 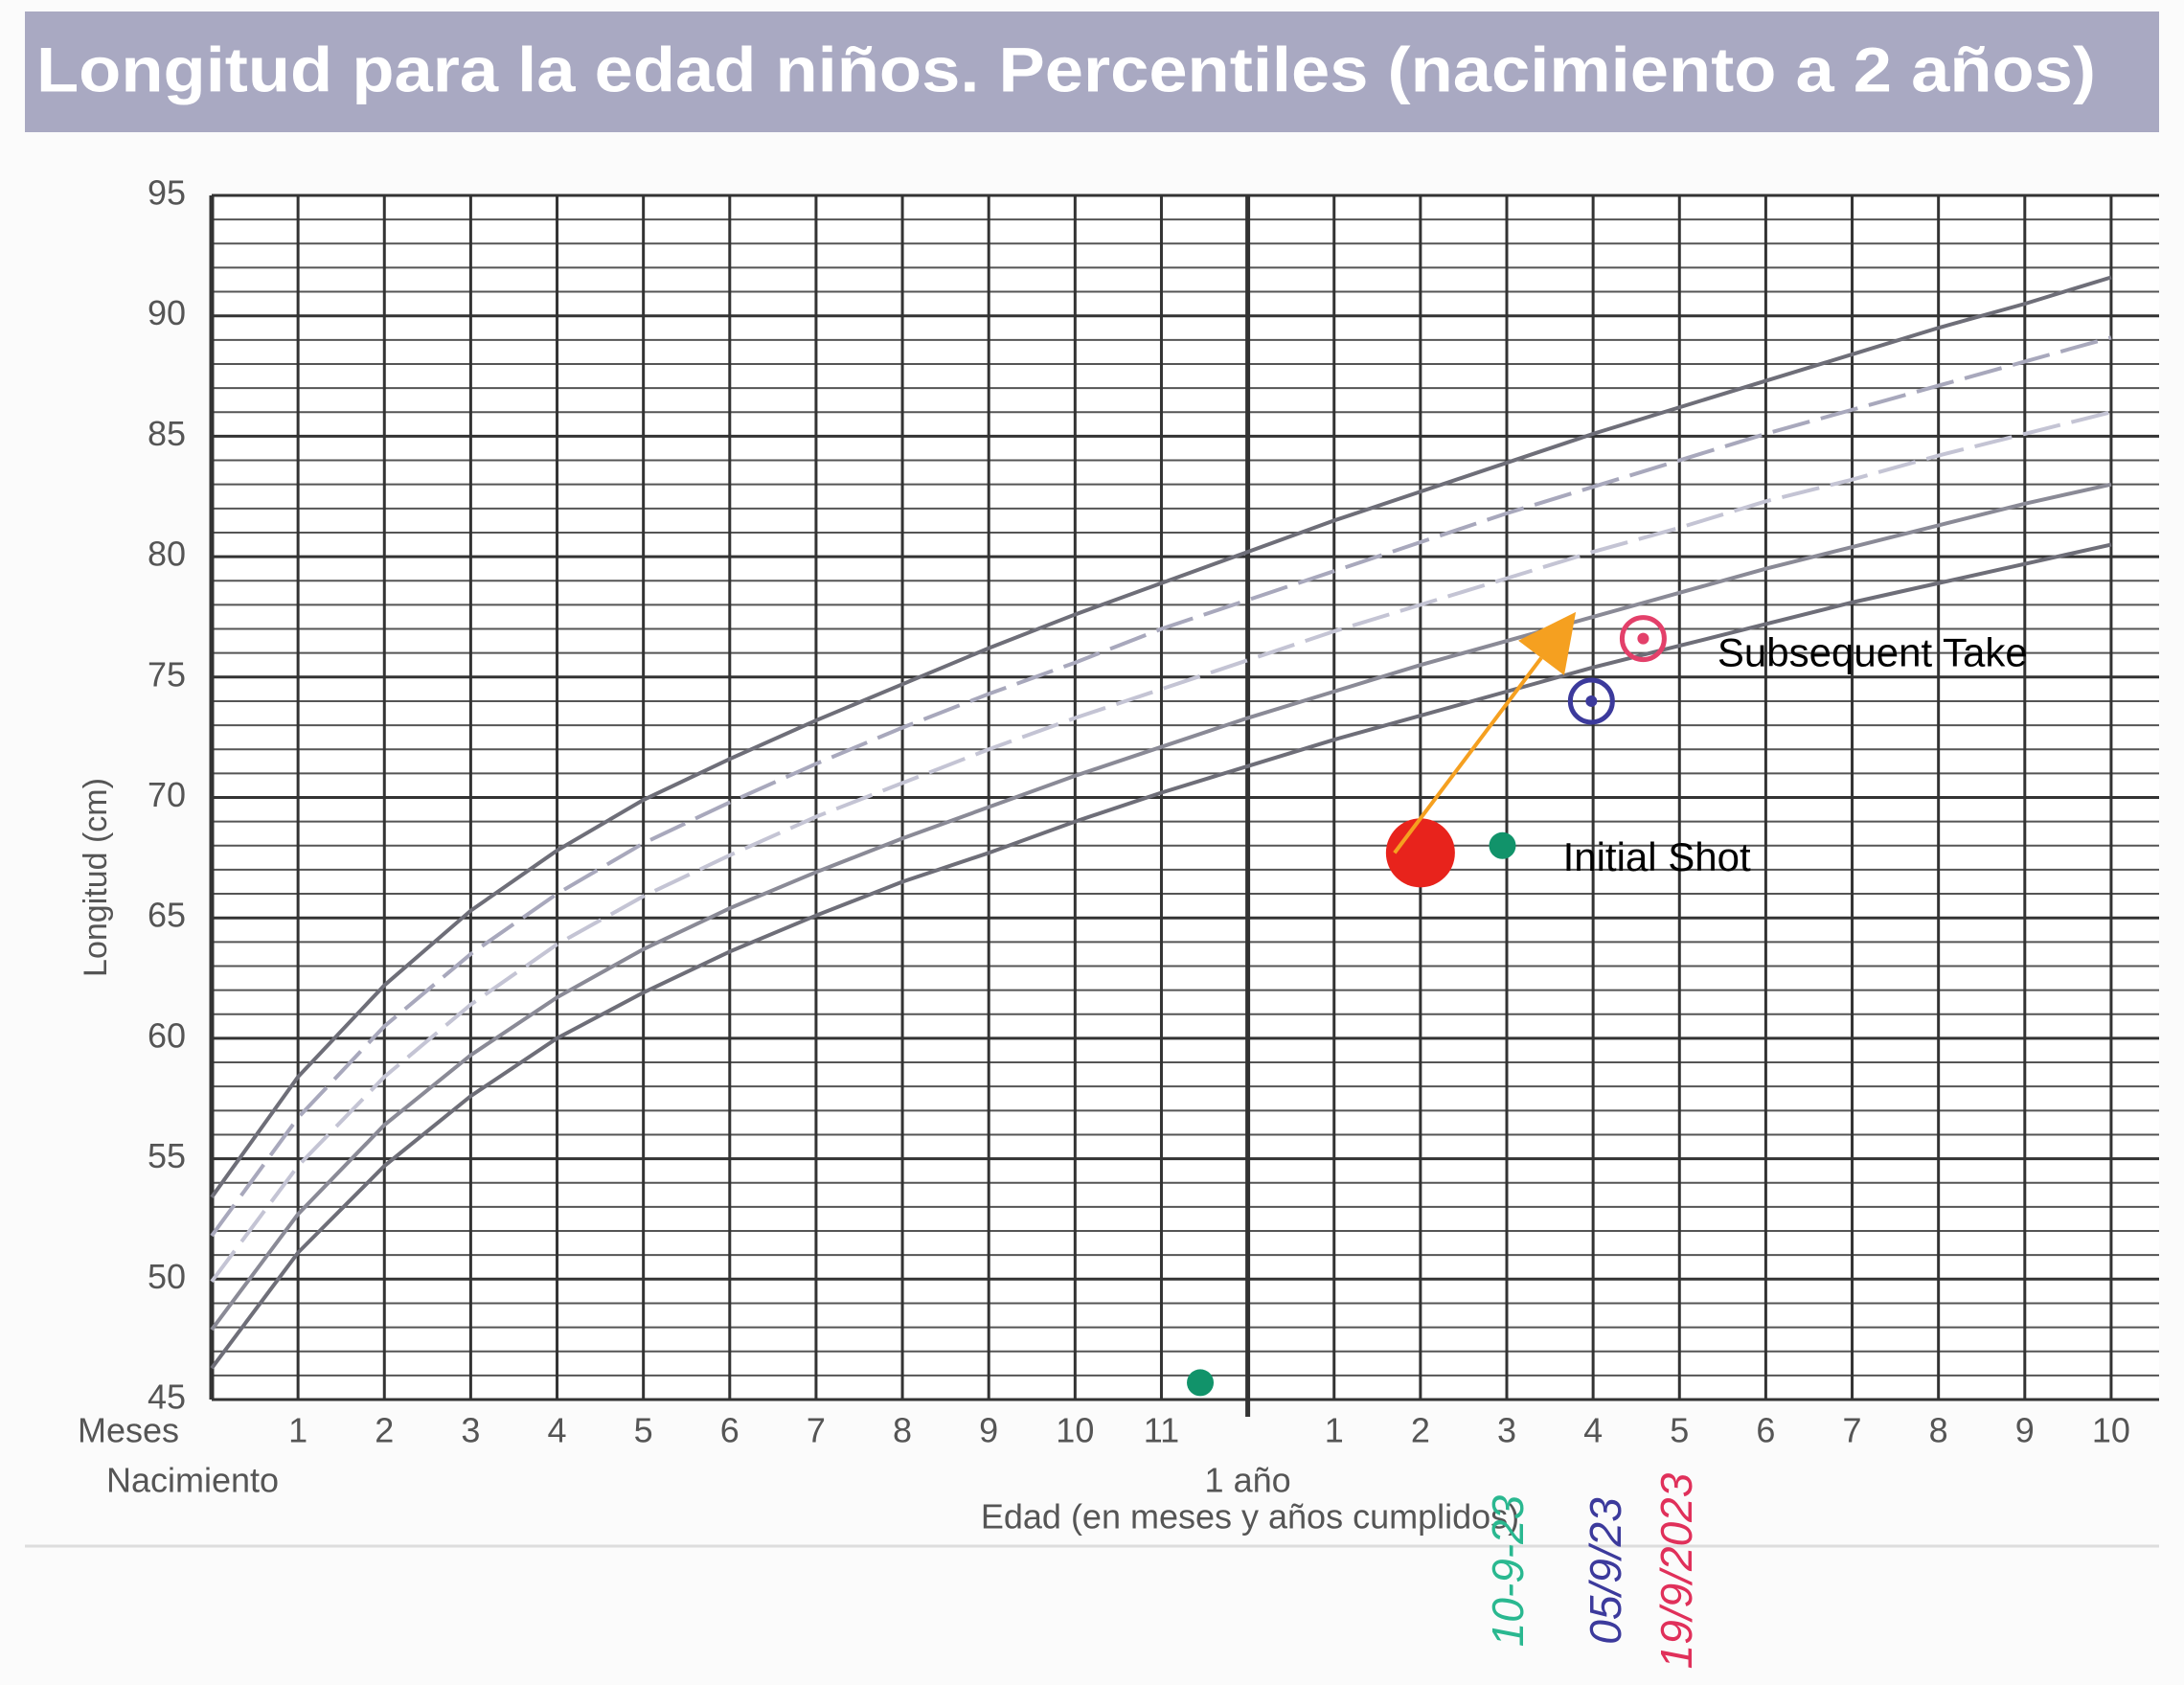 I want to click on y-tick-label: 65, so click(x=167, y=915).